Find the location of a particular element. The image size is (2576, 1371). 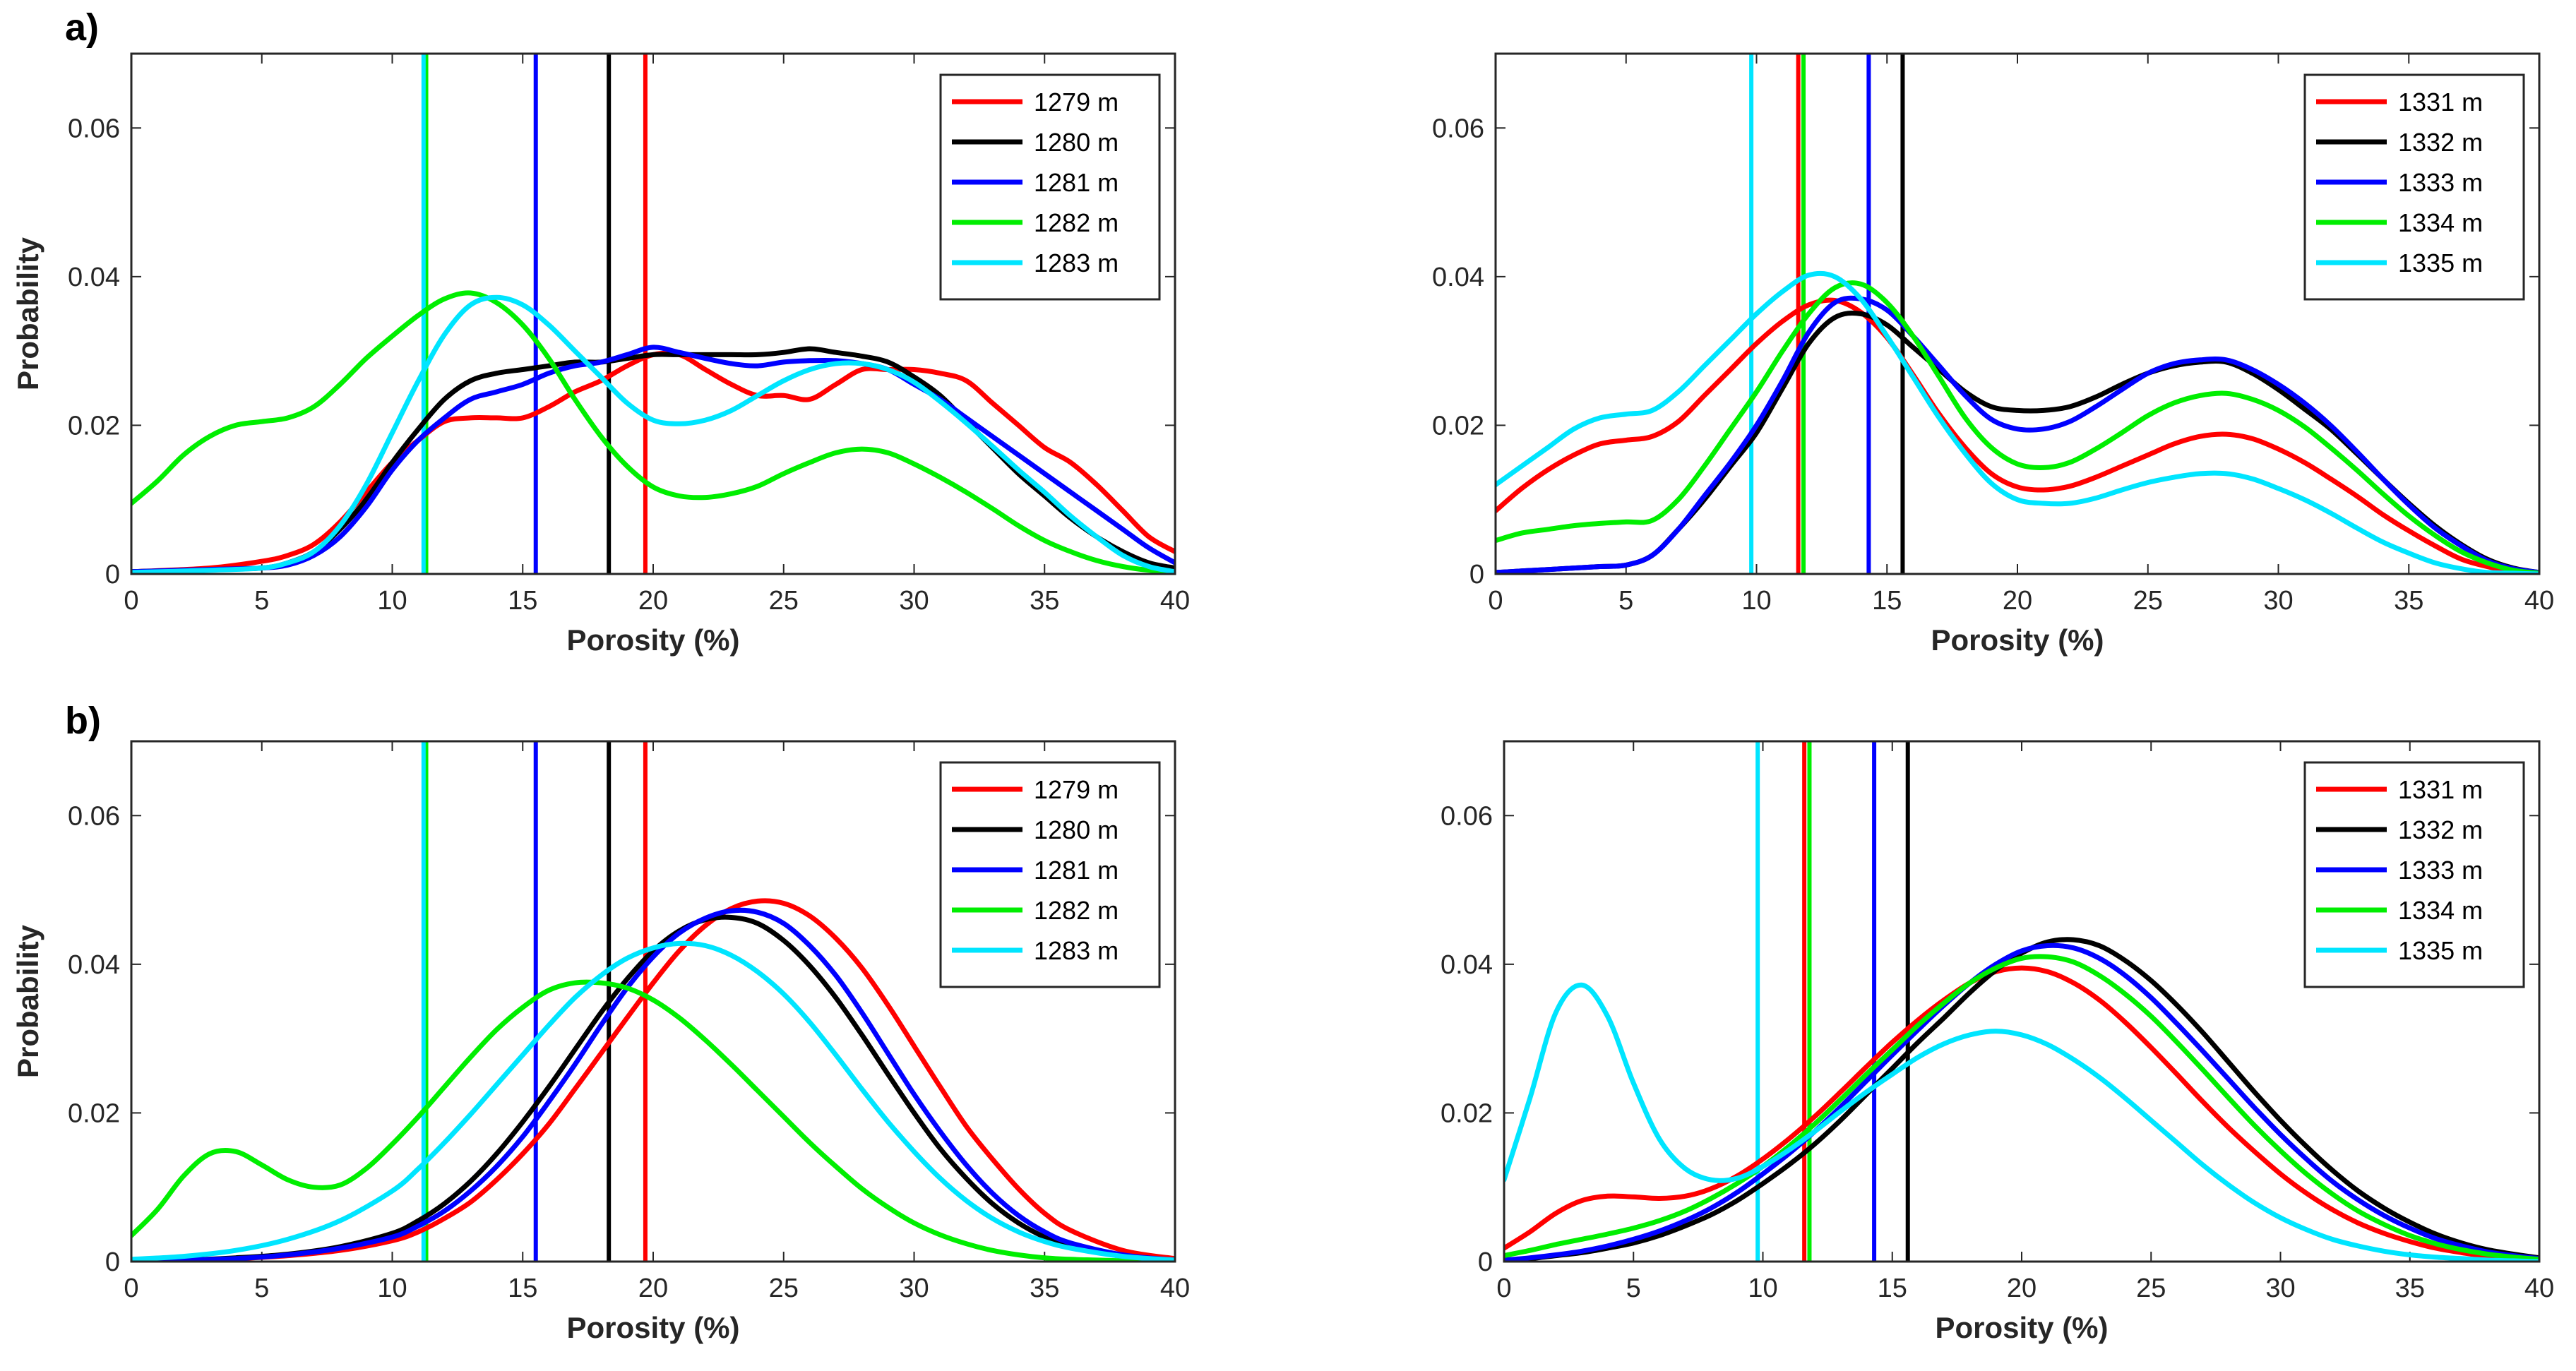

series-line-1333-m is located at coordinates (2017, 435).